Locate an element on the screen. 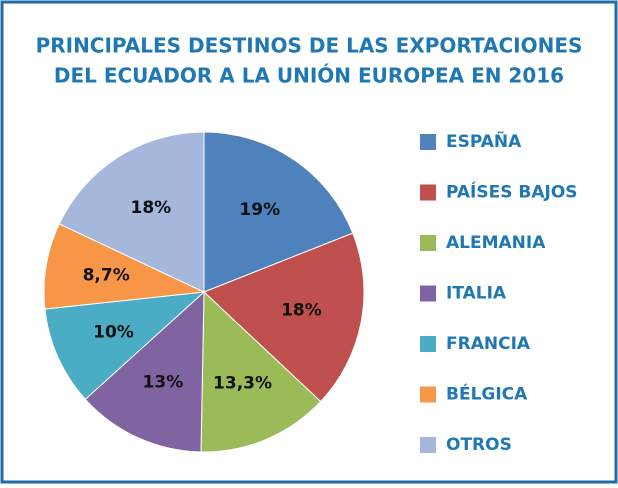 This screenshot has height=488, width=618. data-label: 10% is located at coordinates (113, 333).